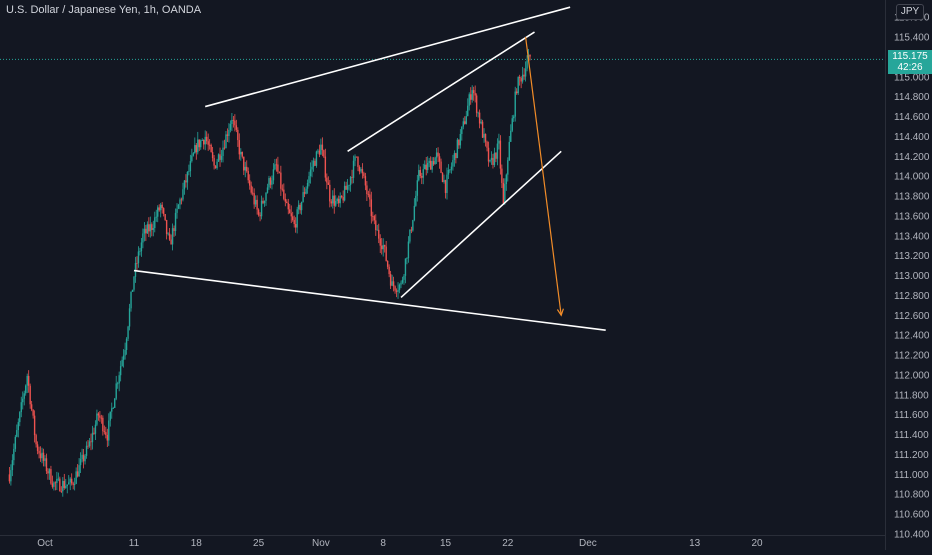 This screenshot has height=555, width=932. What do you see at coordinates (912, 256) in the screenshot?
I see `price-tick-label: 113.200` at bounding box center [912, 256].